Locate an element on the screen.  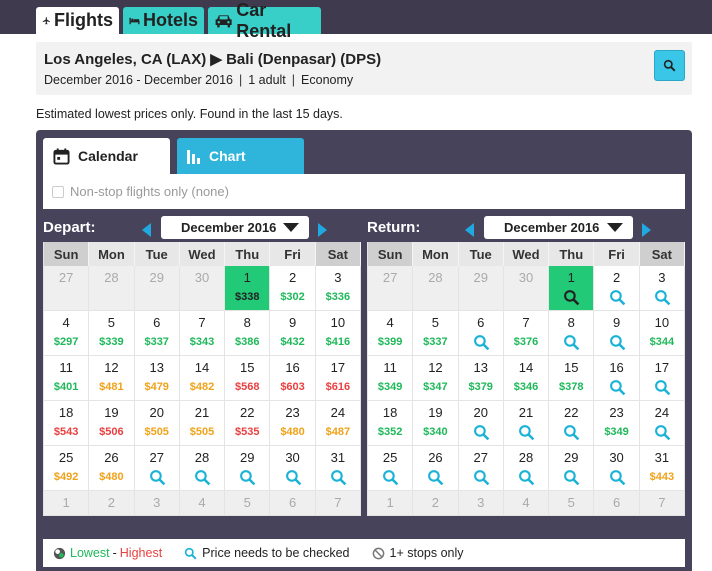
return-day-cell: 30 is located at coordinates (617, 468).